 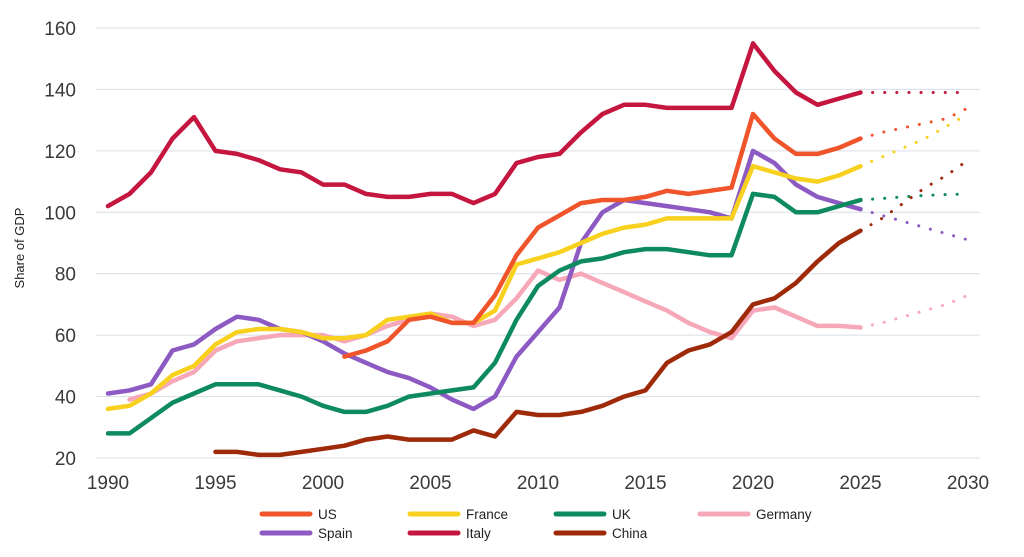 What do you see at coordinates (65, 275) in the screenshot?
I see `y-tick-label: 80` at bounding box center [65, 275].